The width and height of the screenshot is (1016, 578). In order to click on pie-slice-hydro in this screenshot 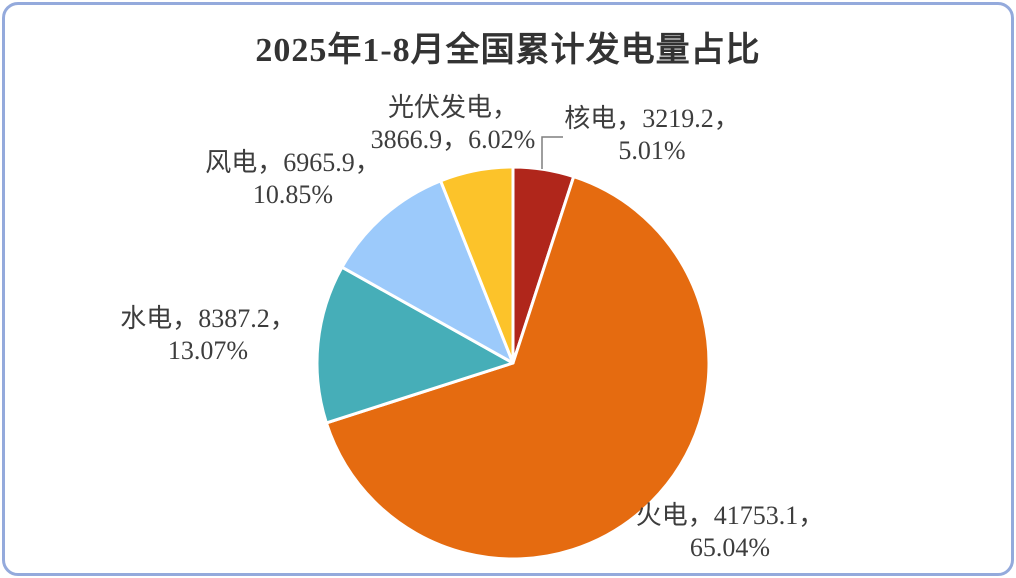, I will do `click(415, 345)`.